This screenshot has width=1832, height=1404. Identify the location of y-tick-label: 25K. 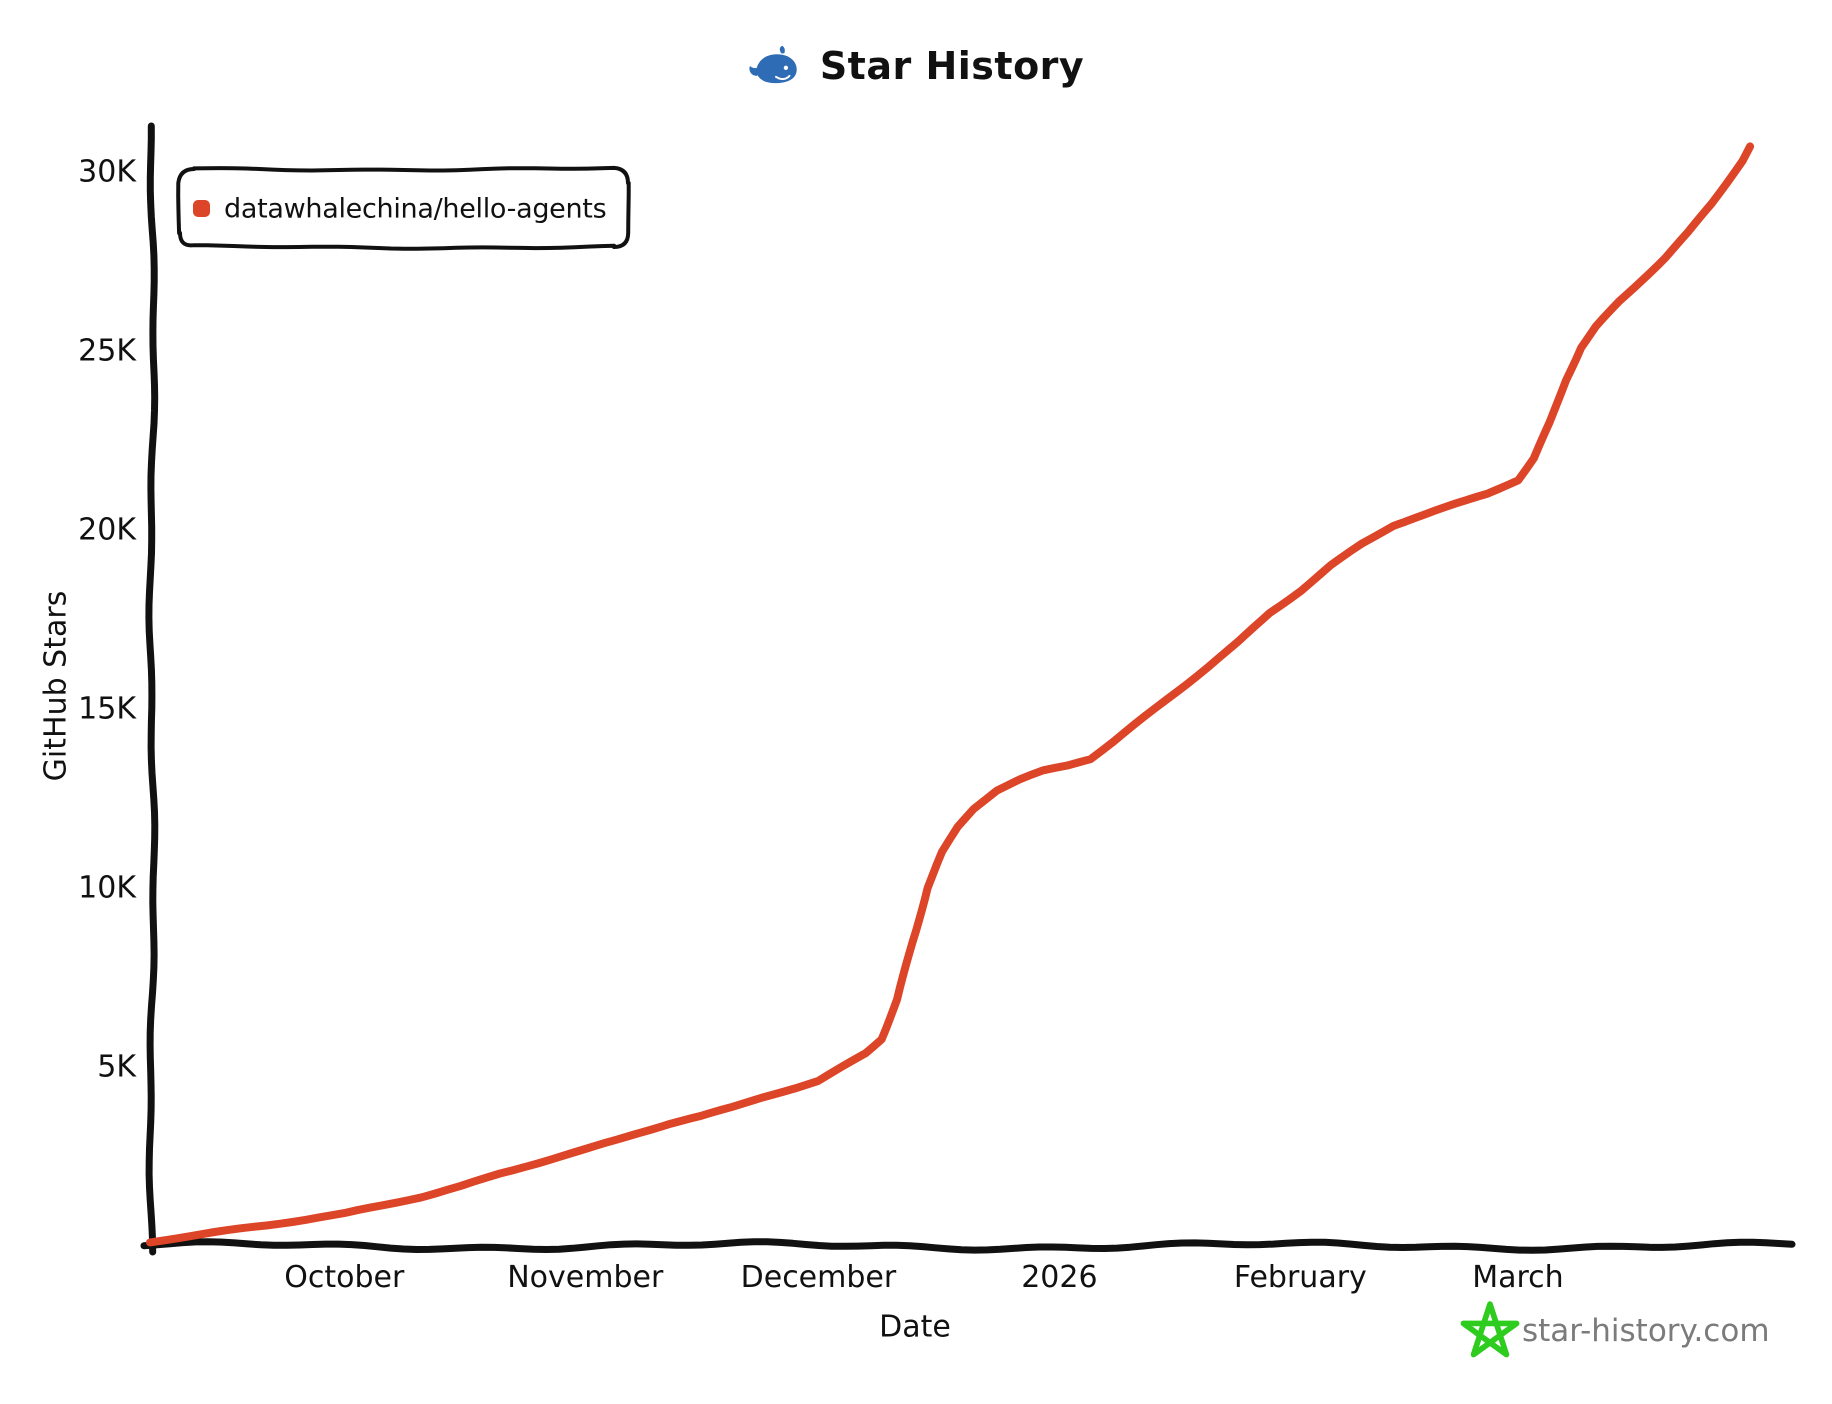
(107, 351).